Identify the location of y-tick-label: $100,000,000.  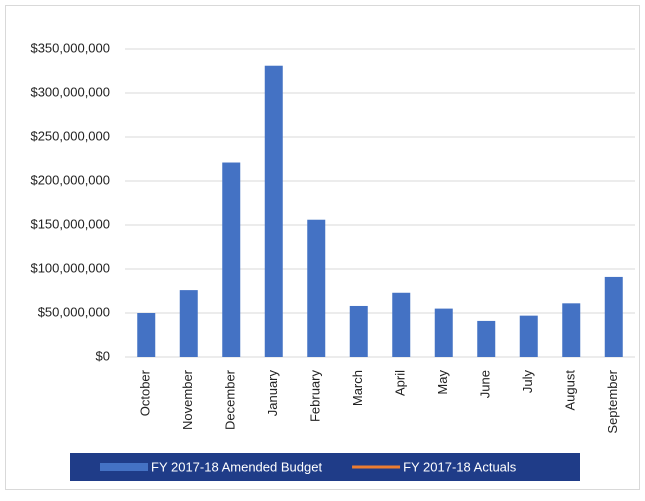
(70, 267).